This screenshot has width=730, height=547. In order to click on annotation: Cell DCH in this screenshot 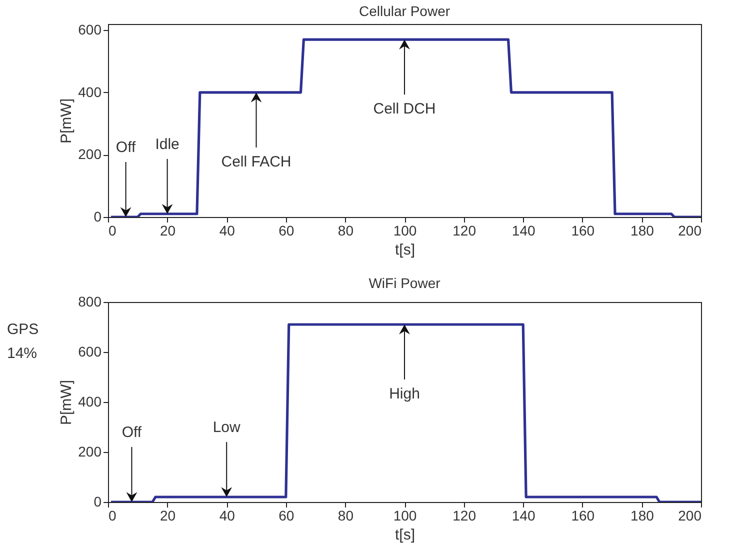, I will do `click(404, 109)`.